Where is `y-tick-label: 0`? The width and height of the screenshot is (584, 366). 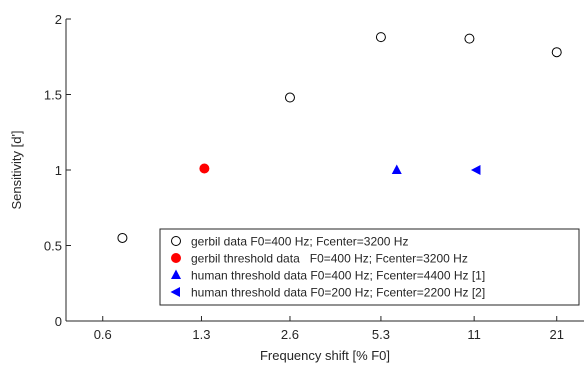
y-tick-label: 0 is located at coordinates (58, 321).